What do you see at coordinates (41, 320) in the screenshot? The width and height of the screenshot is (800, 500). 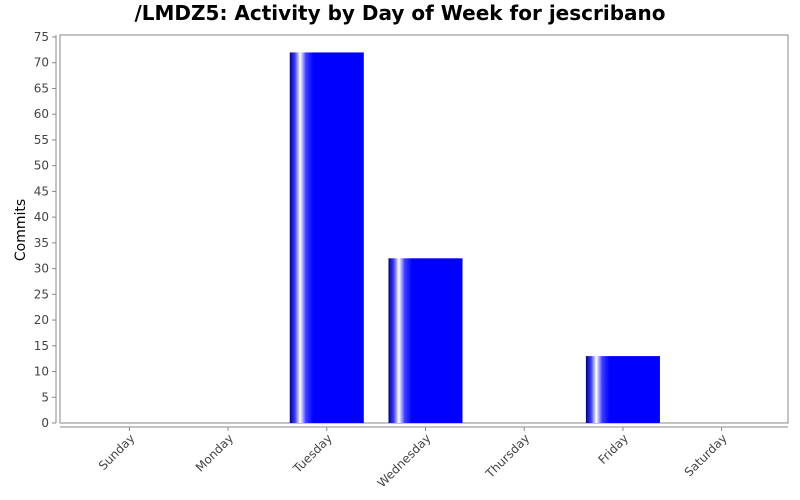 I see `y-tick-label: 20` at bounding box center [41, 320].